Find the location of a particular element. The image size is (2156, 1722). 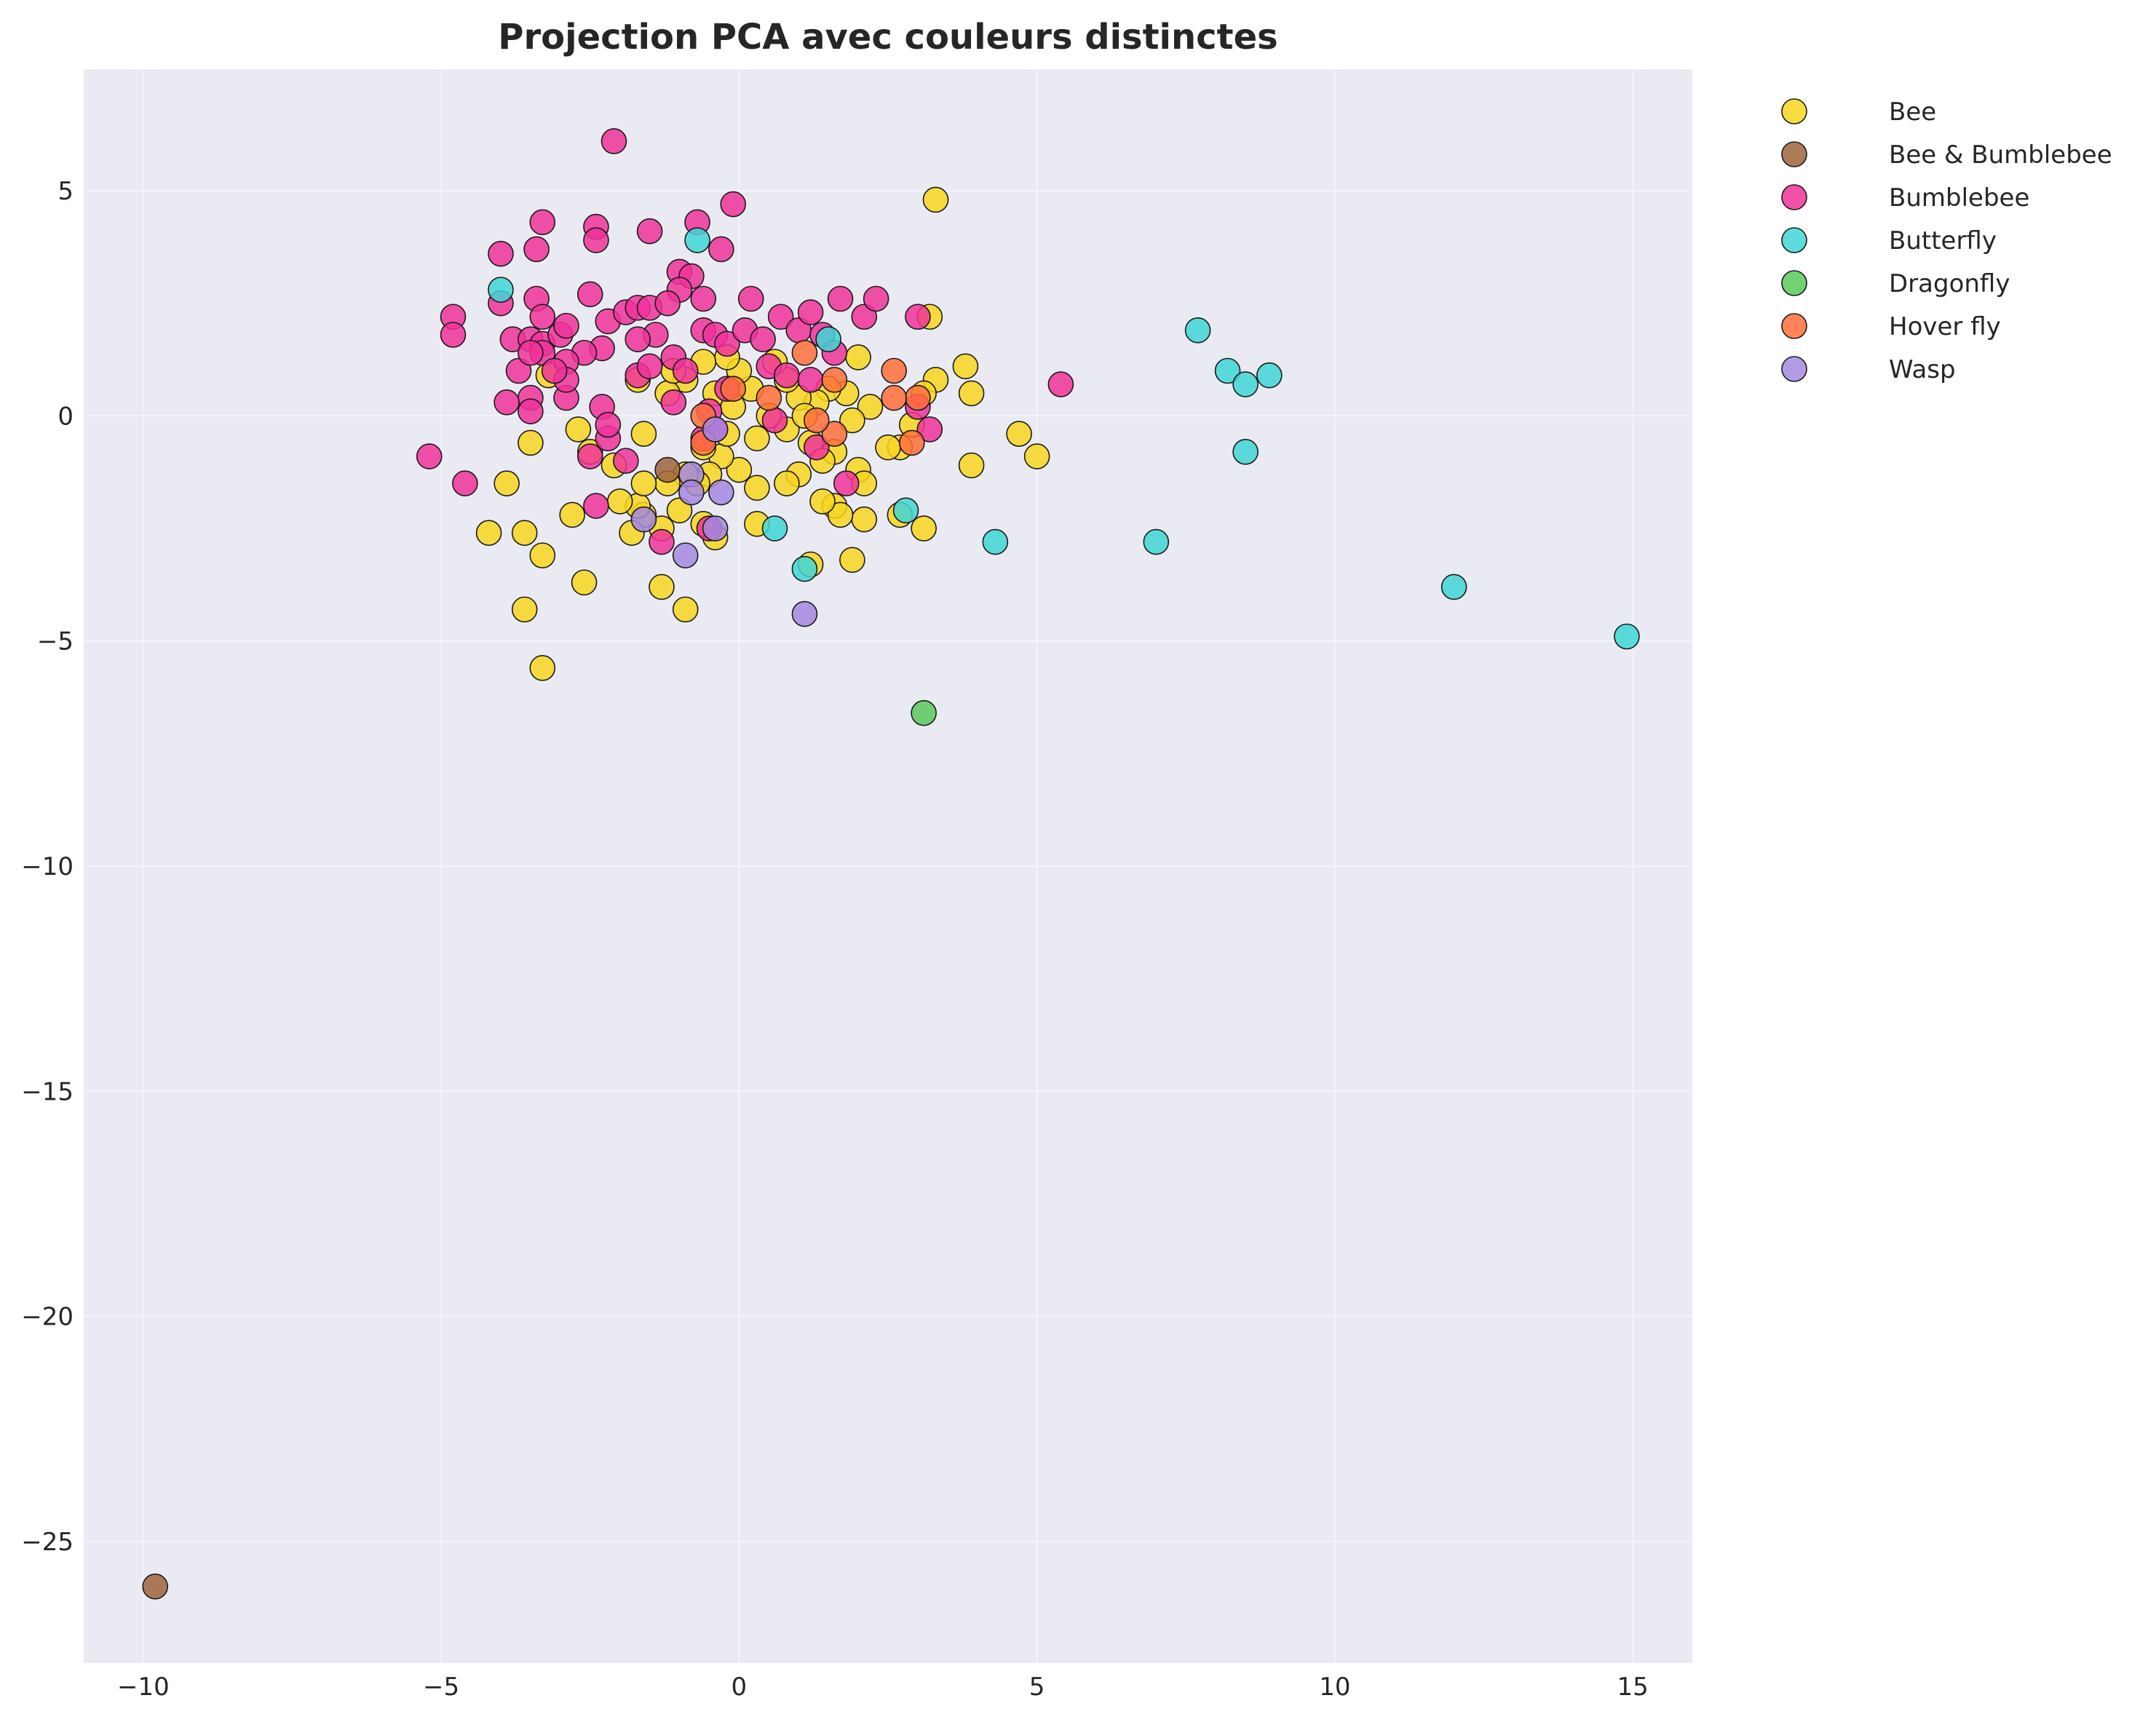

legend-item-bumblebee: Bumblebee is located at coordinates (1905, 198).